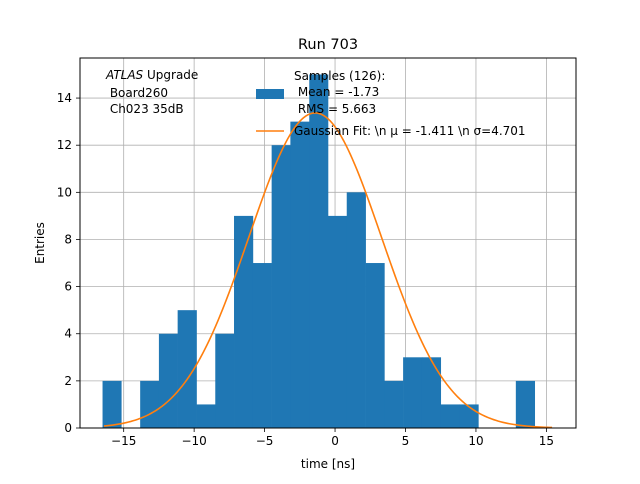 This screenshot has width=640, height=484. I want to click on legend-samples-line-1: Samples (126):, so click(339, 76).